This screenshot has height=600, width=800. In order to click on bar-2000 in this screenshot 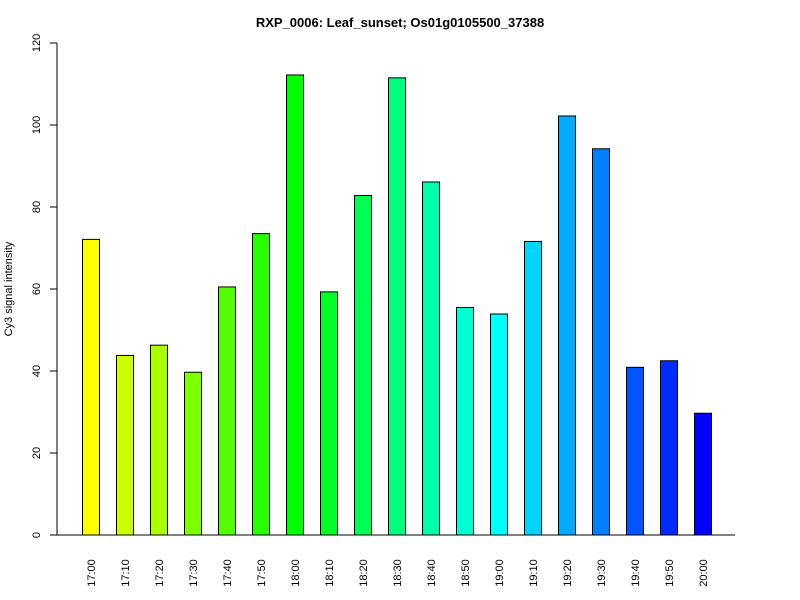, I will do `click(703, 474)`.